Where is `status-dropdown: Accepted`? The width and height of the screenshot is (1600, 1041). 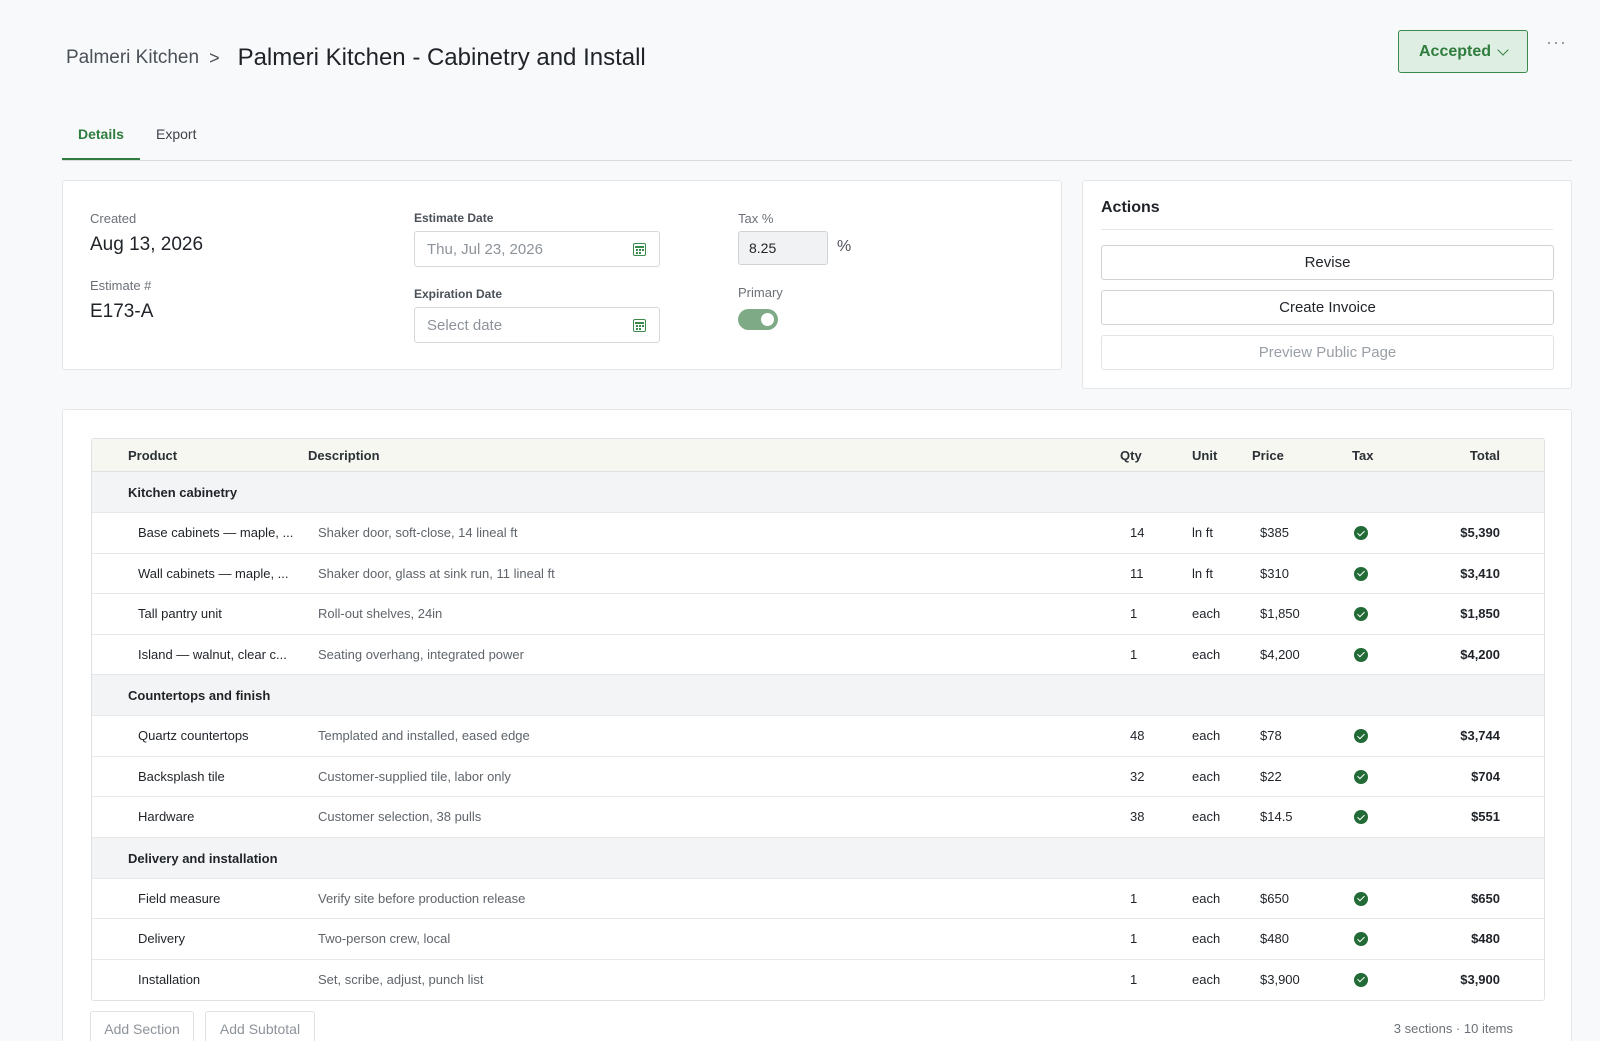 status-dropdown: Accepted is located at coordinates (1463, 51).